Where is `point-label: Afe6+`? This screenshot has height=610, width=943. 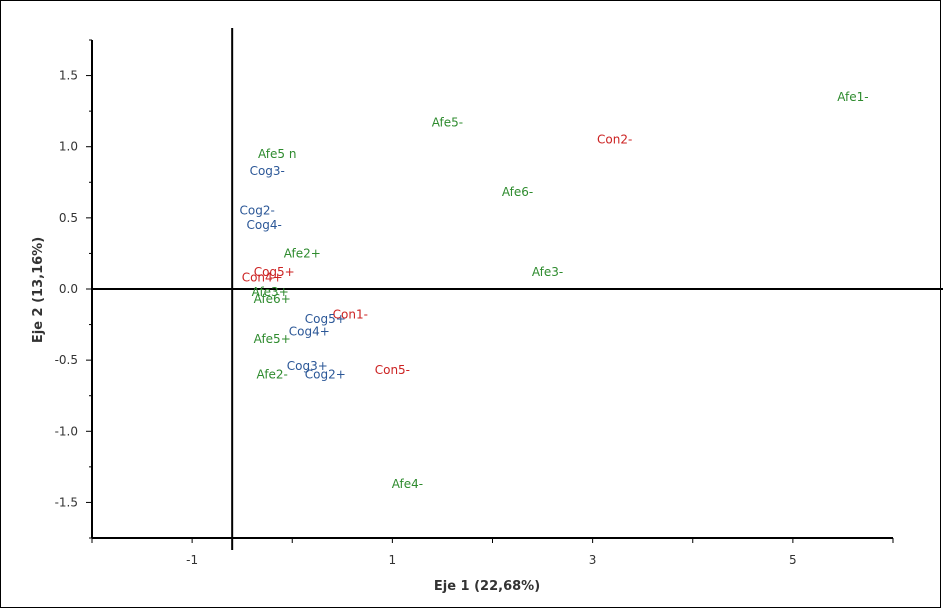 point-label: Afe6+ is located at coordinates (272, 299).